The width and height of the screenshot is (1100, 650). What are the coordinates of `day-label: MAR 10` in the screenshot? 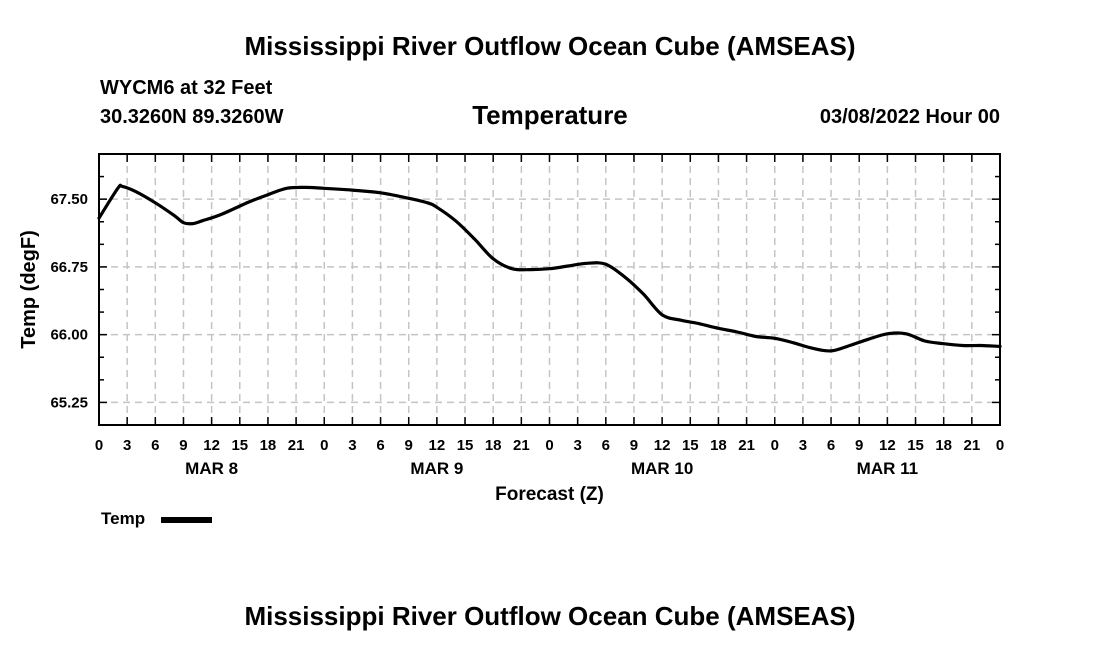 It's located at (662, 468).